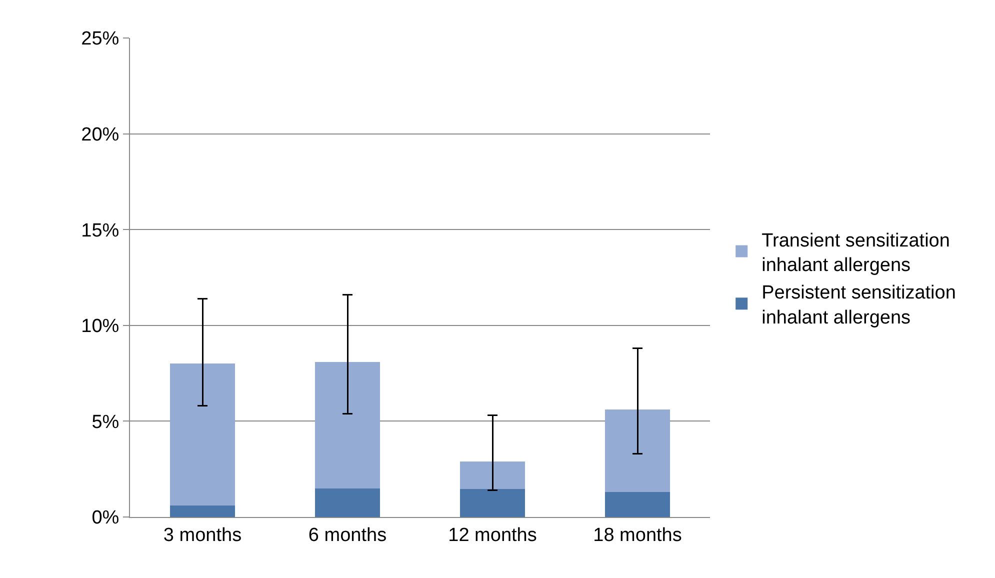  What do you see at coordinates (859, 305) in the screenshot?
I see `legend-label: Persistent sensitization inhalant allergens` at bounding box center [859, 305].